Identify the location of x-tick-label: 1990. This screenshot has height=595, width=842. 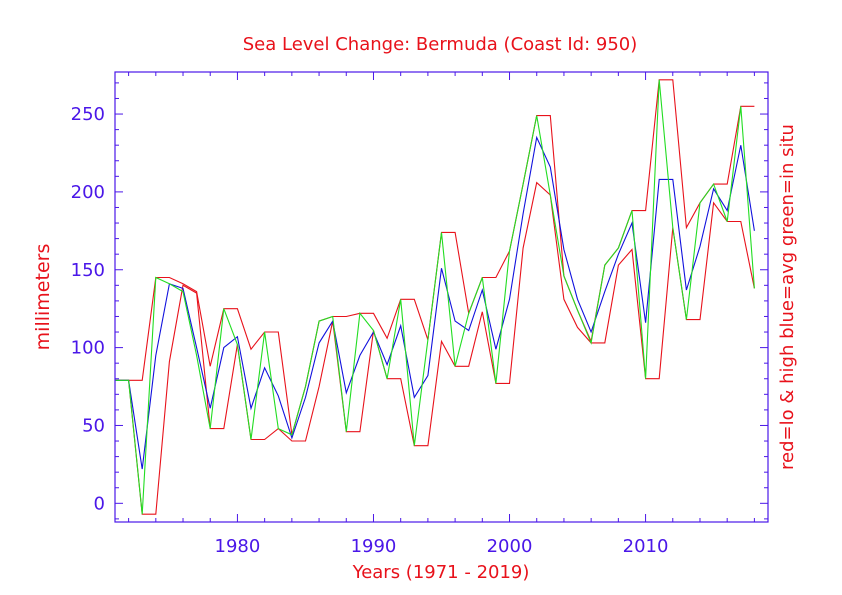
(374, 546).